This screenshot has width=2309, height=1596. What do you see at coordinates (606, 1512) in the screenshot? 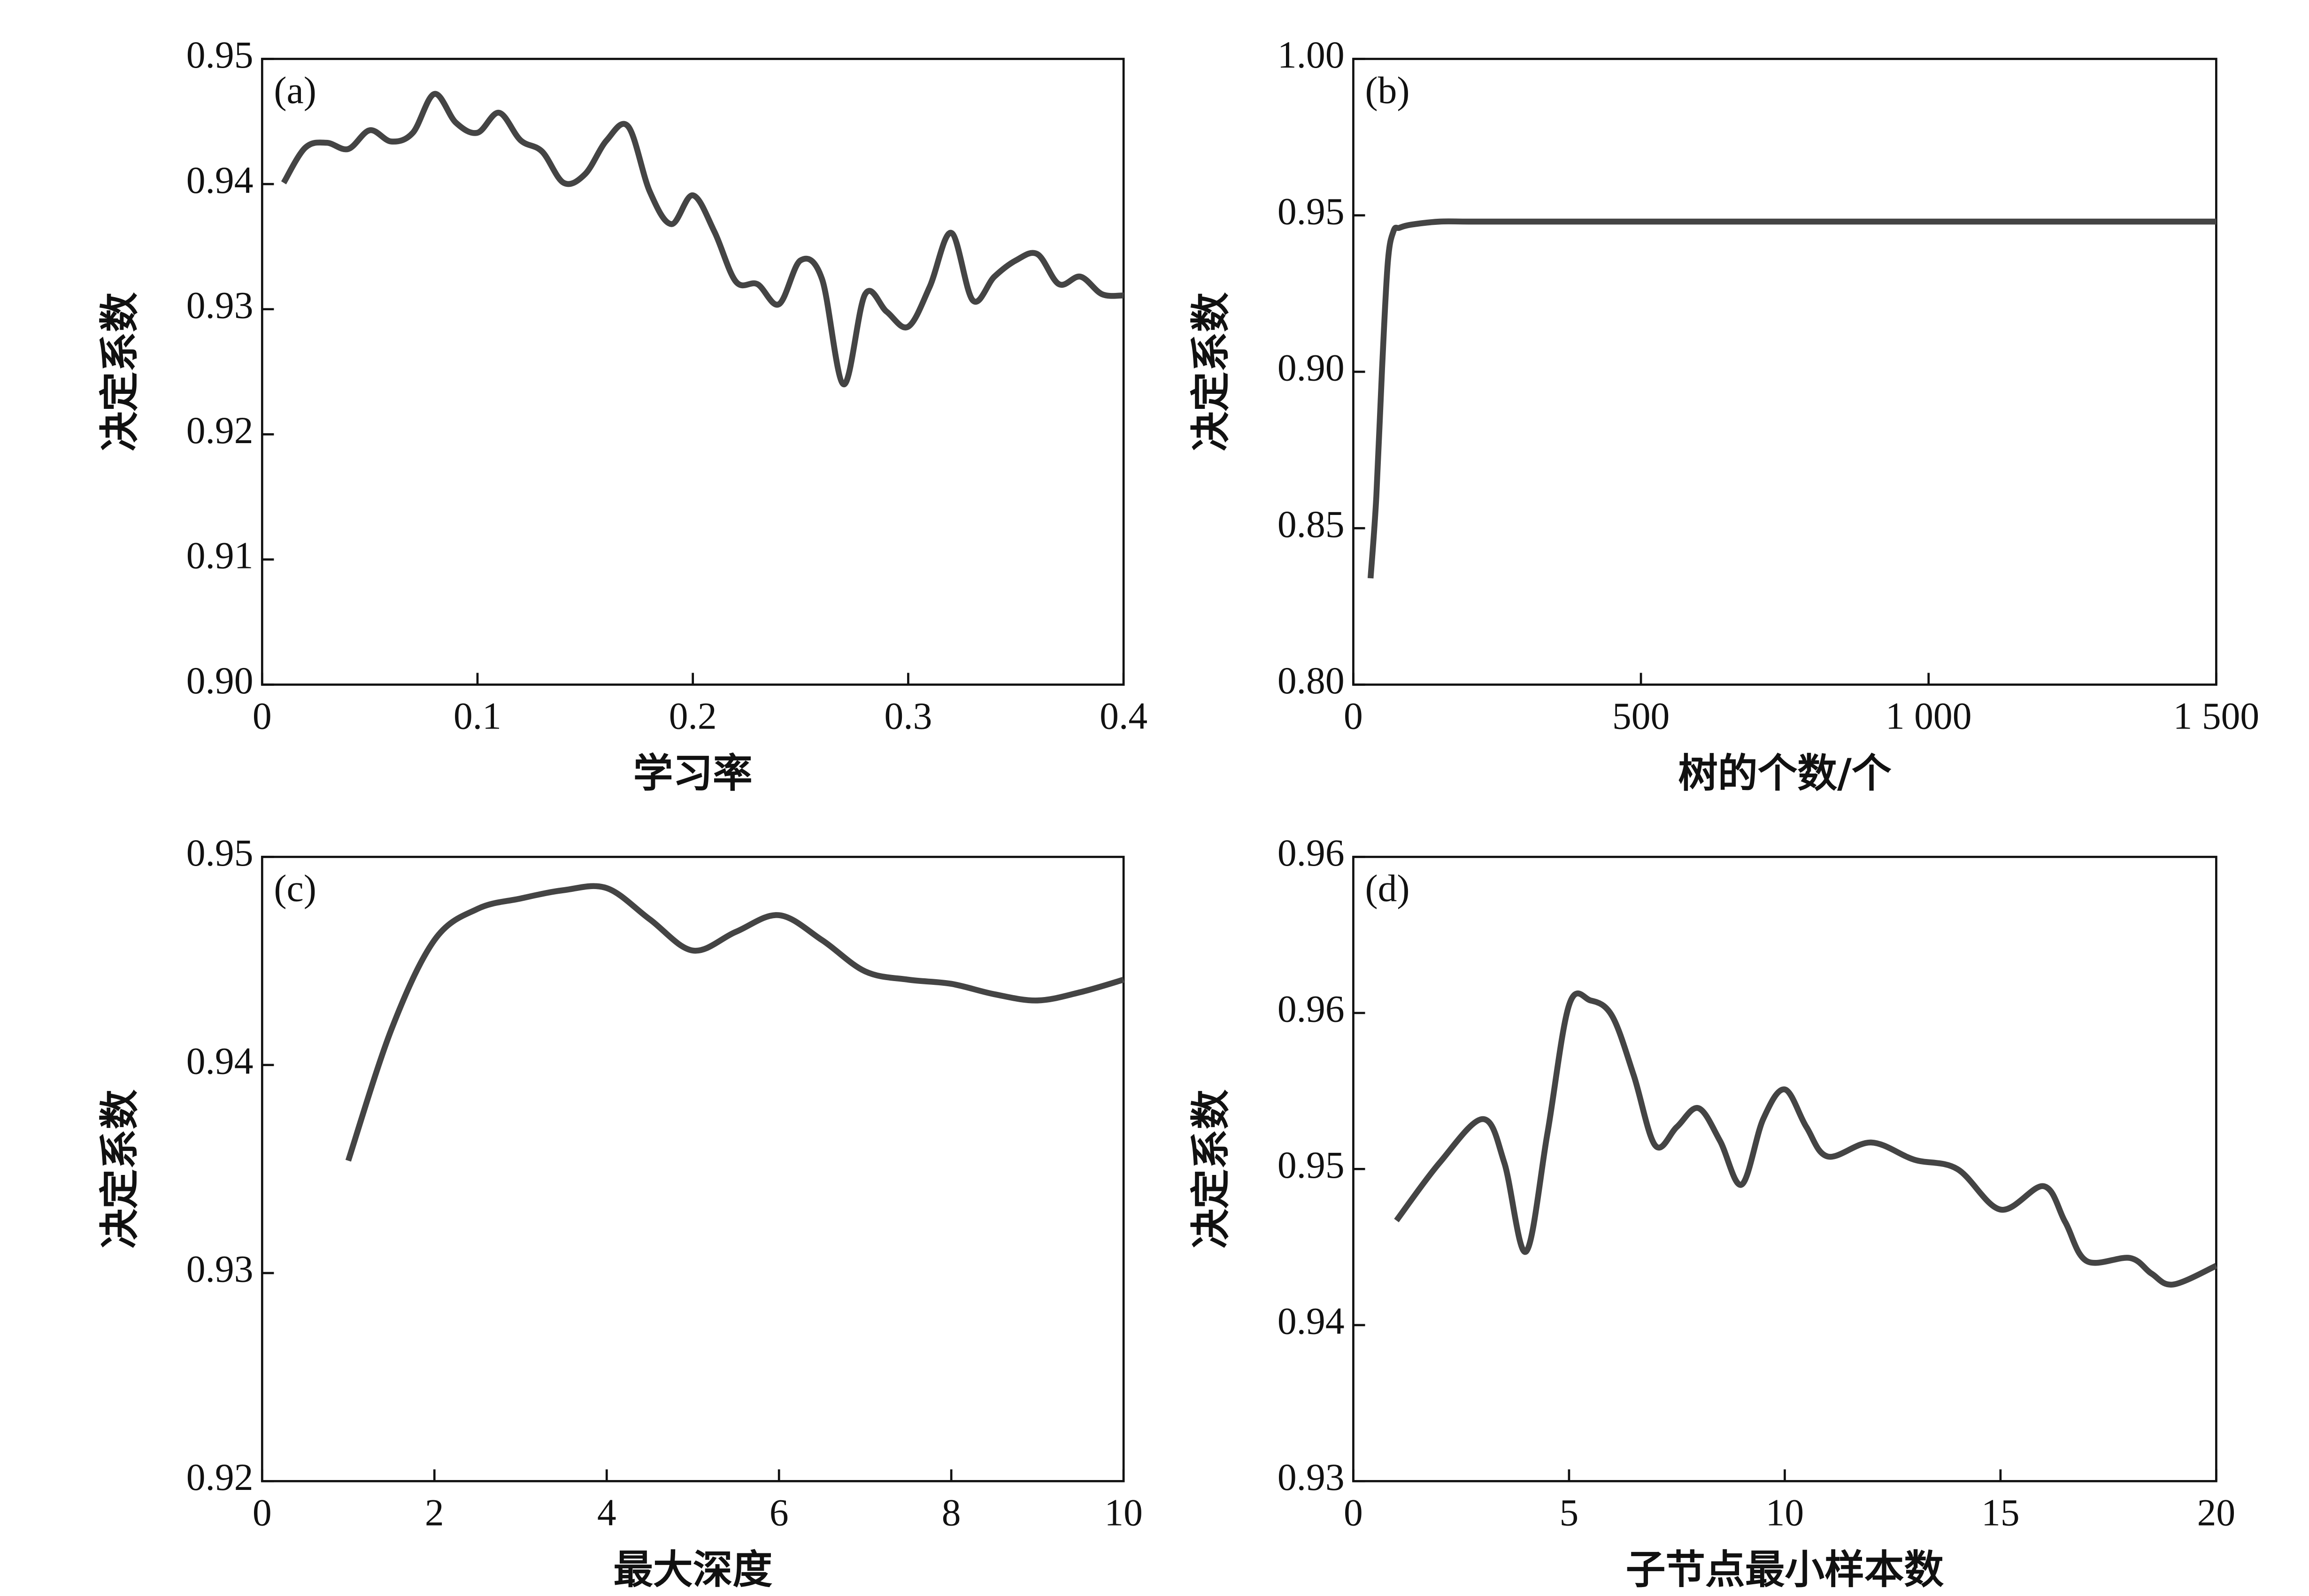
I see `x-tick-label: 4` at bounding box center [606, 1512].